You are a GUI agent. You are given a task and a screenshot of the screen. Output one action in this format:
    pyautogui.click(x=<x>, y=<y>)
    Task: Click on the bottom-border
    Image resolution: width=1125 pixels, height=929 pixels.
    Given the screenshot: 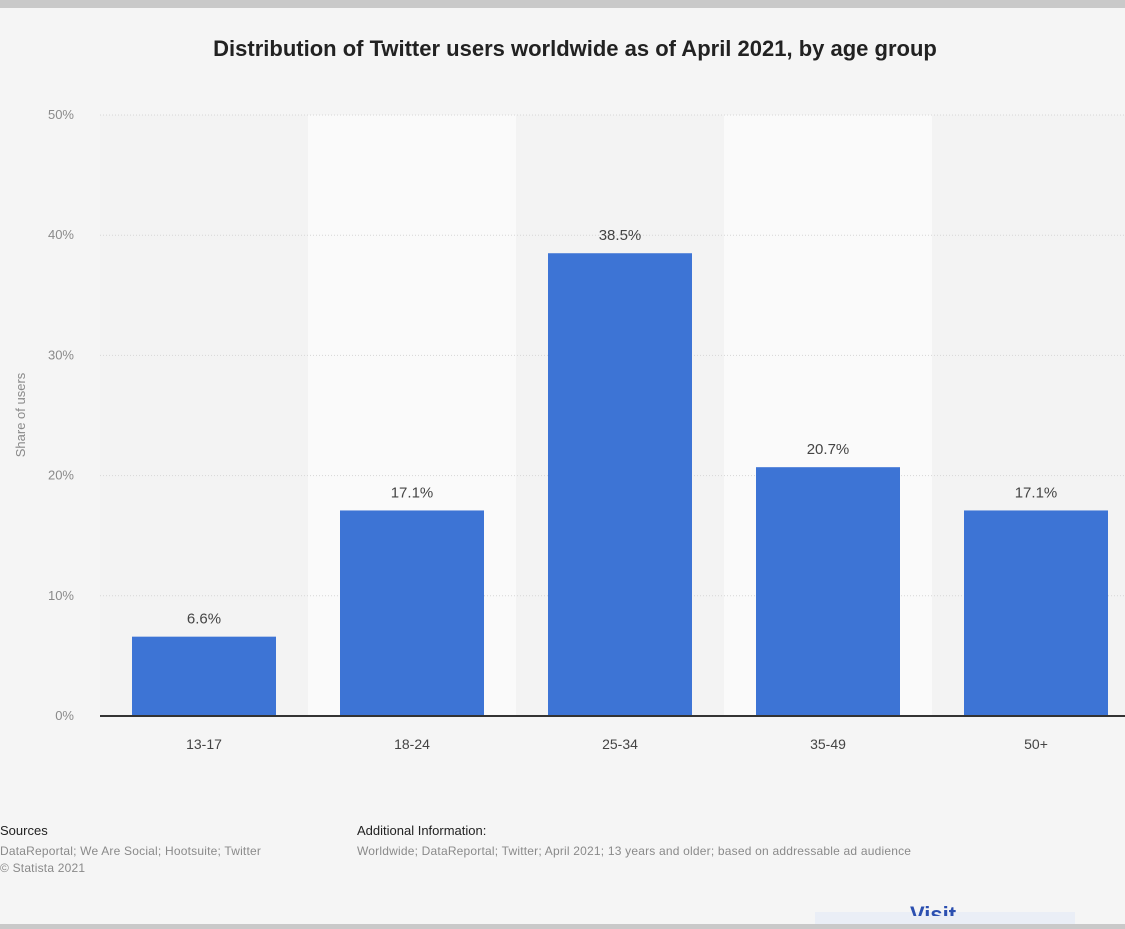 What is the action you would take?
    pyautogui.click(x=562, y=926)
    